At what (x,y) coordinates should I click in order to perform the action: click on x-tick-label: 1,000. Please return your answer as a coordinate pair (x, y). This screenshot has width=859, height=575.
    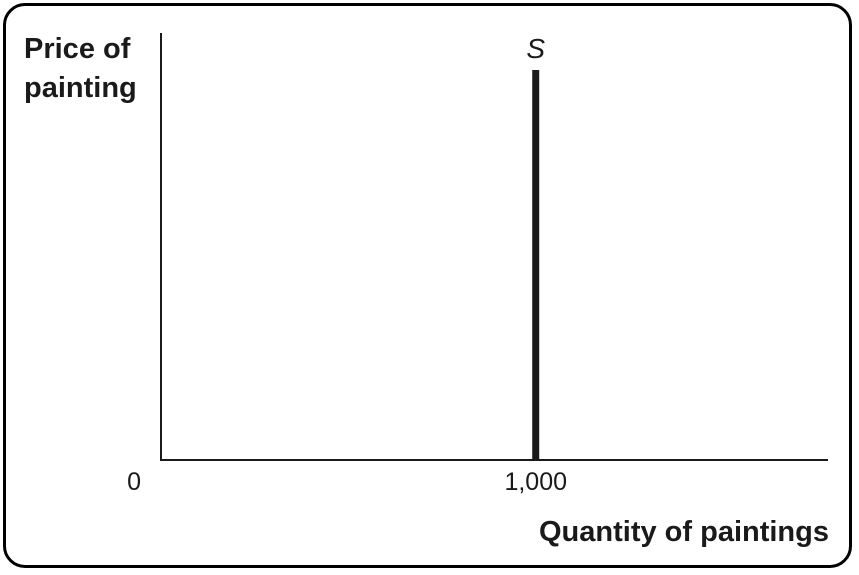
    Looking at the image, I should click on (535, 482).